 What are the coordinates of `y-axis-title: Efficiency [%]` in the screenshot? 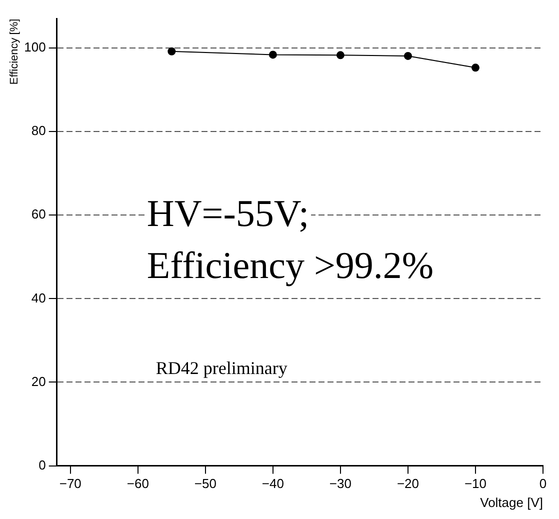 It's located at (14, 51).